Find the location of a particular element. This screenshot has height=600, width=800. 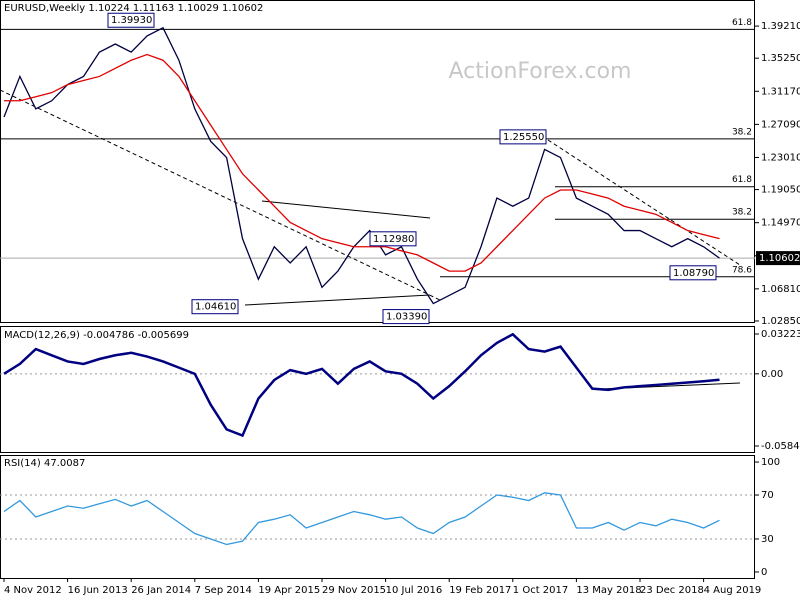

x-tick-label: 4 Aug 2019 is located at coordinates (733, 590).